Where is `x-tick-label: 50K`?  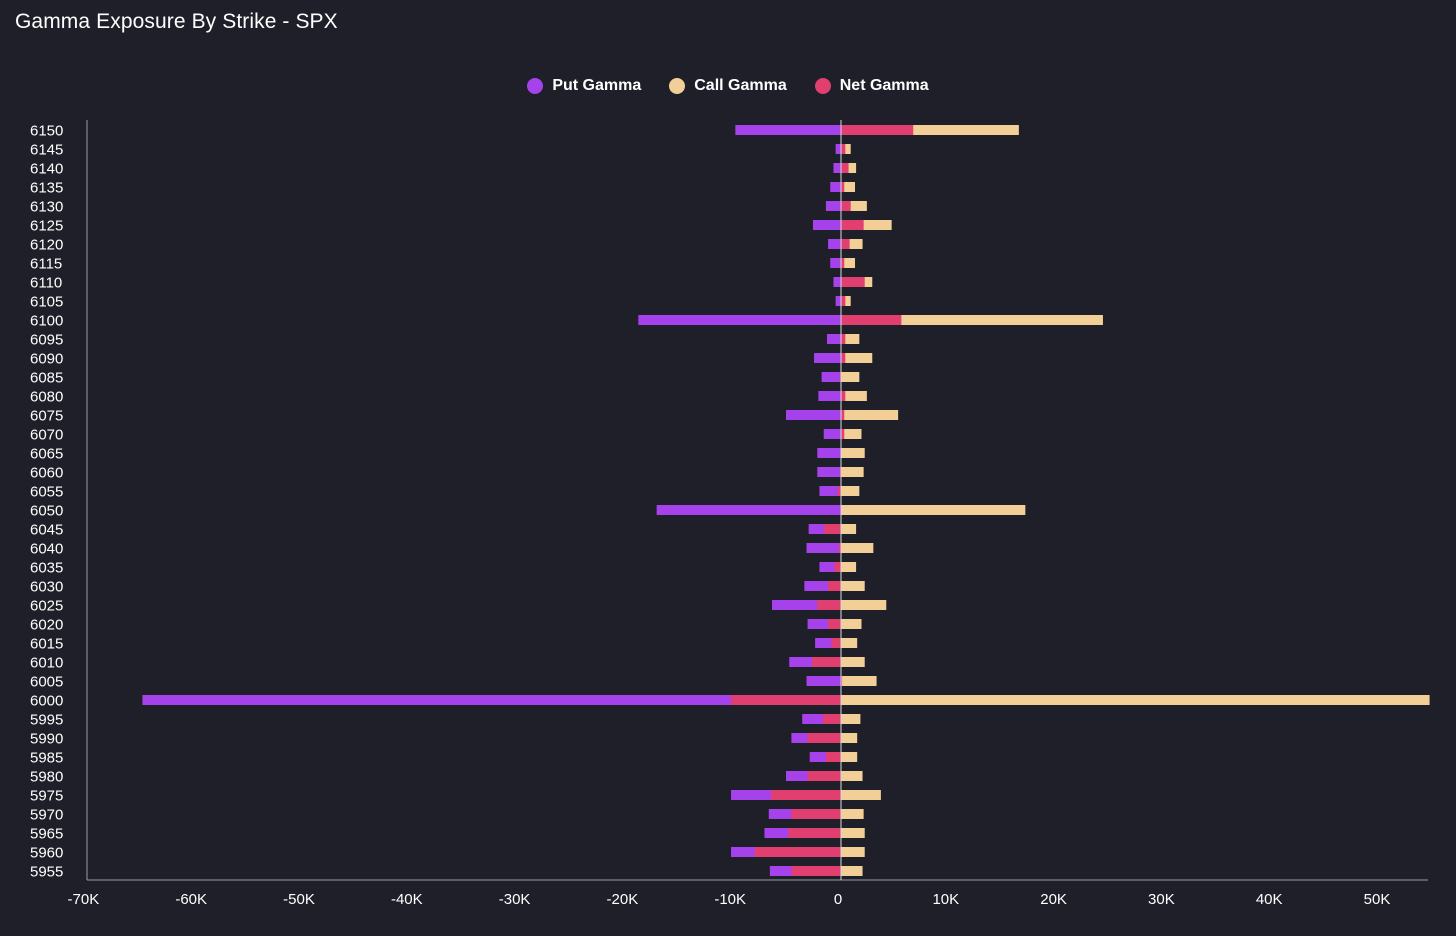
x-tick-label: 50K is located at coordinates (1377, 899).